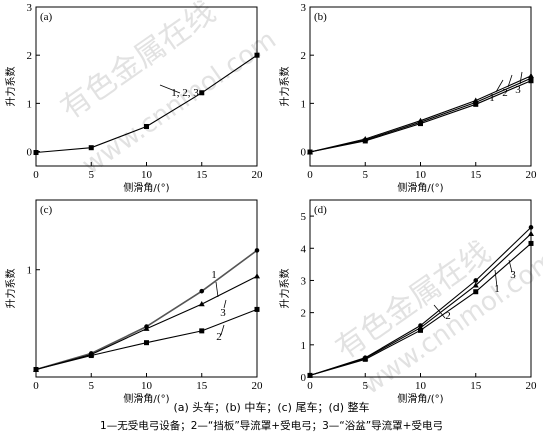  Describe the element at coordinates (271, 426) in the screenshot. I see `figure-caption-legend: 1—无受电弓设备；2—“挡板”导流罩+受电弓；3—“浴盆”导流罩+受电弓` at that location.